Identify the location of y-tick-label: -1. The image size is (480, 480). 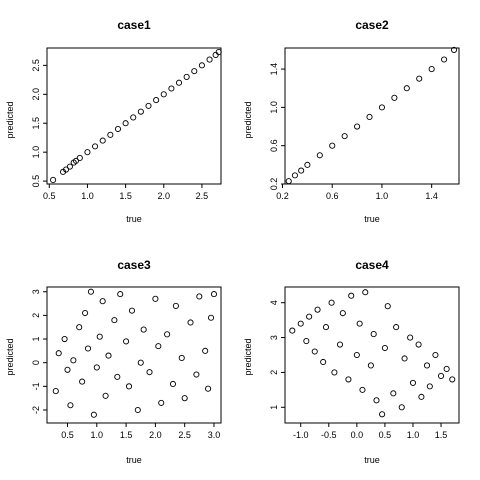
(36, 386).